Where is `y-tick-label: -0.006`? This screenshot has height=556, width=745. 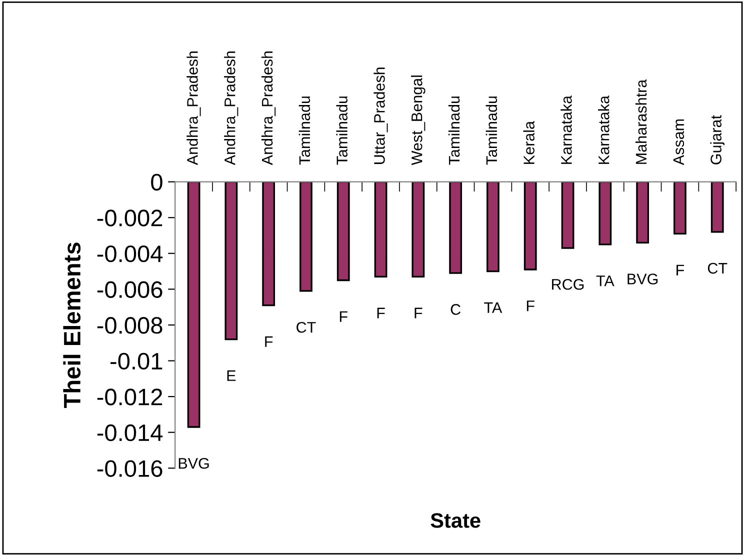 y-tick-label: -0.006 is located at coordinates (129, 289).